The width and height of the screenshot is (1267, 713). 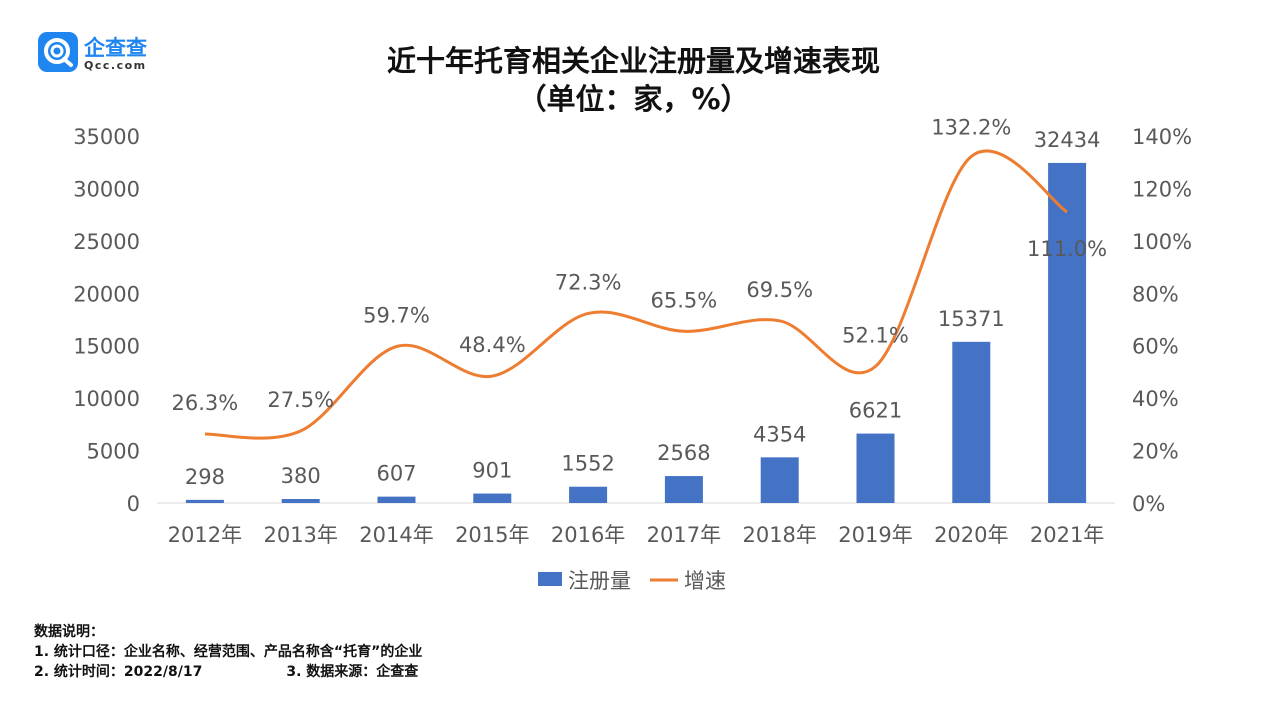 I want to click on y-right-tick-label: 80%, so click(x=1155, y=294).